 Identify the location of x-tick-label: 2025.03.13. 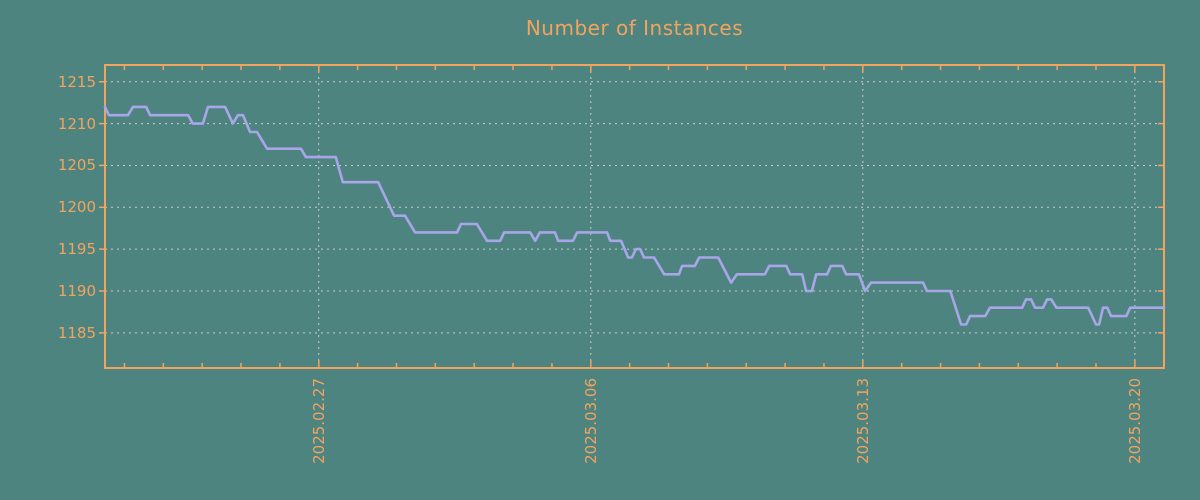
(862, 421).